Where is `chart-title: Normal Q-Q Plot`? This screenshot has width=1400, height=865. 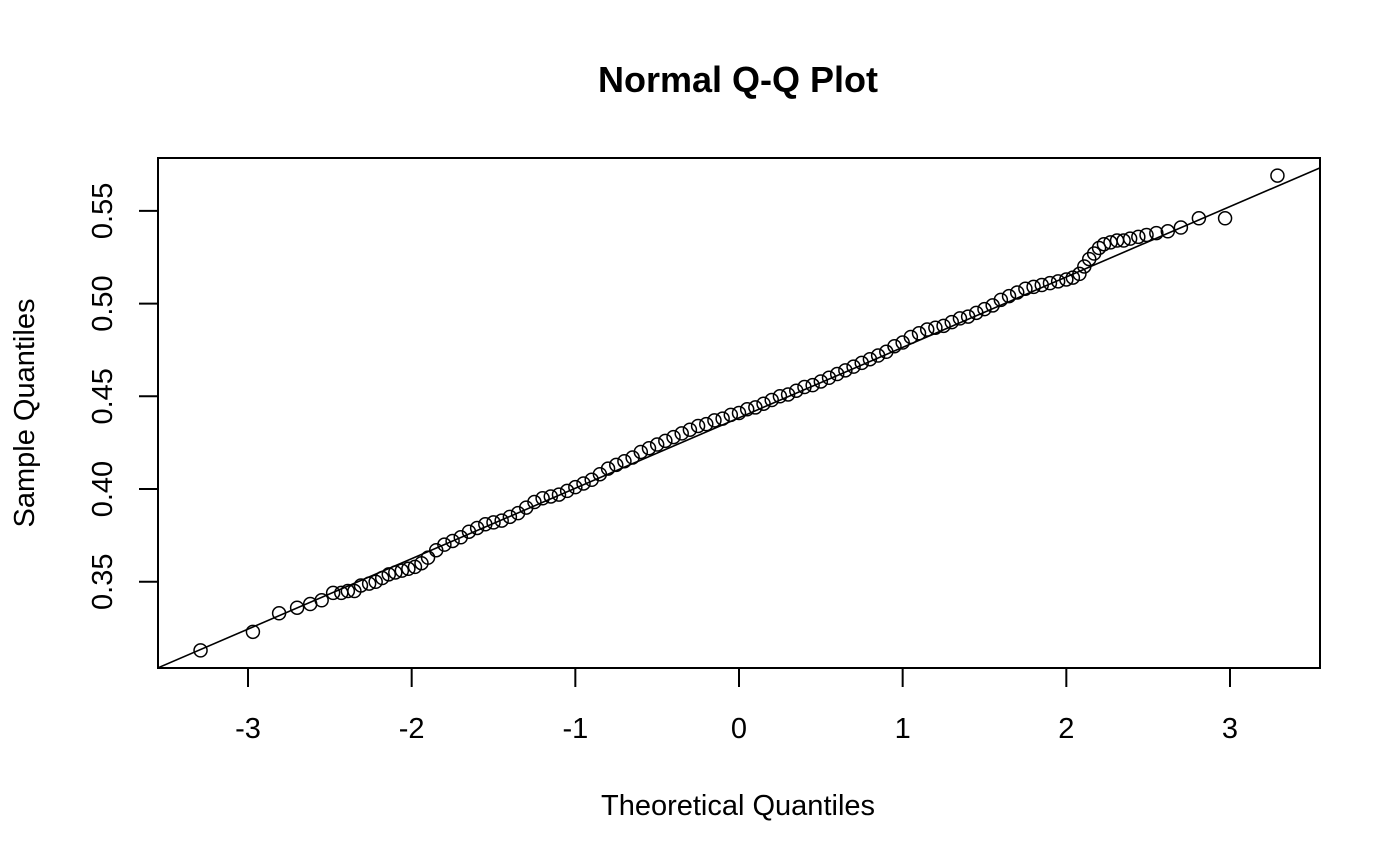 chart-title: Normal Q-Q Plot is located at coordinates (738, 79).